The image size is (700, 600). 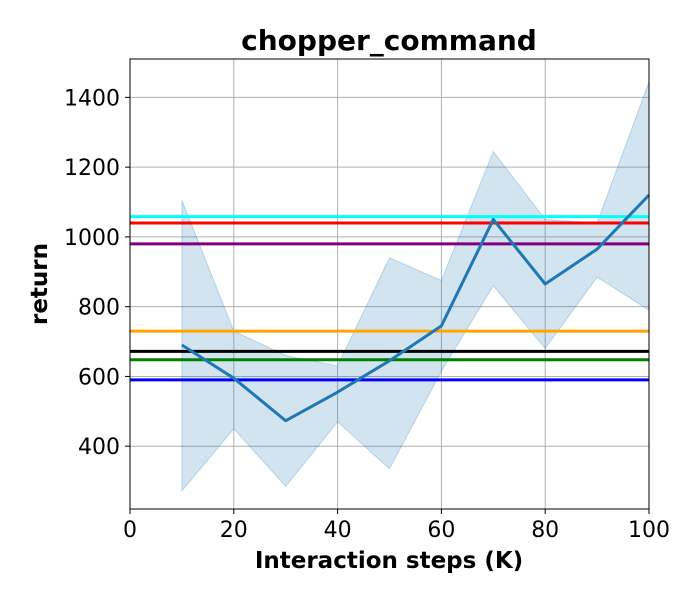 What do you see at coordinates (99, 377) in the screenshot?
I see `y-tick-label: 600` at bounding box center [99, 377].